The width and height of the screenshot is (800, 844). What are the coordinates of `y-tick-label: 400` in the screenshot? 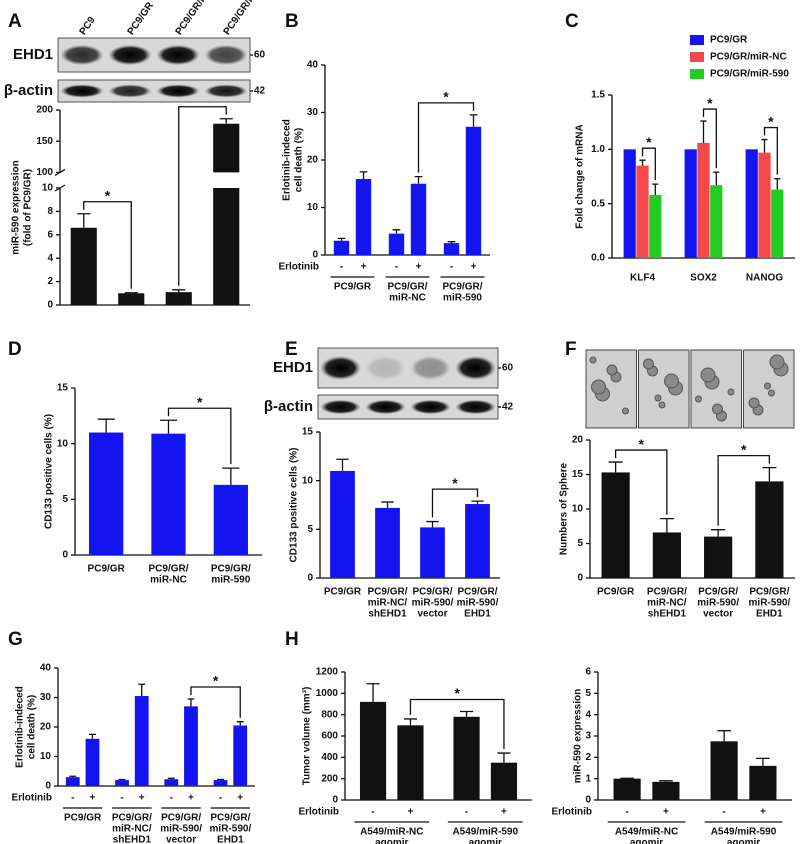 It's located at (329, 757).